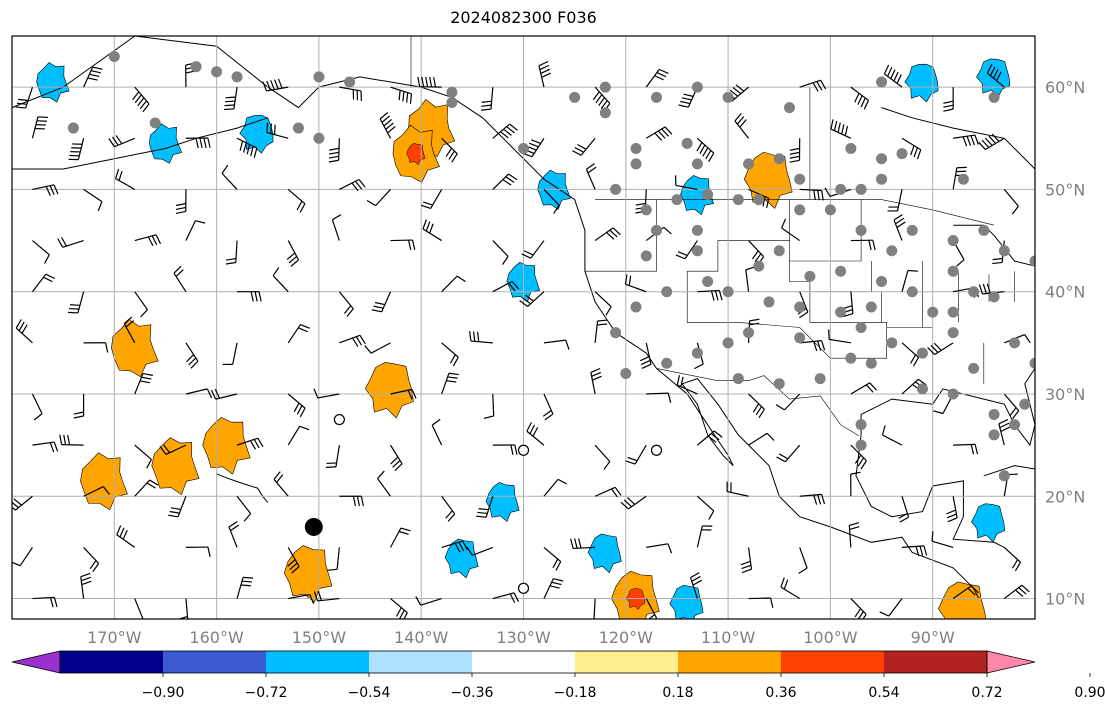  I want to click on latitude-tick-label: 20°N, so click(1065, 496).